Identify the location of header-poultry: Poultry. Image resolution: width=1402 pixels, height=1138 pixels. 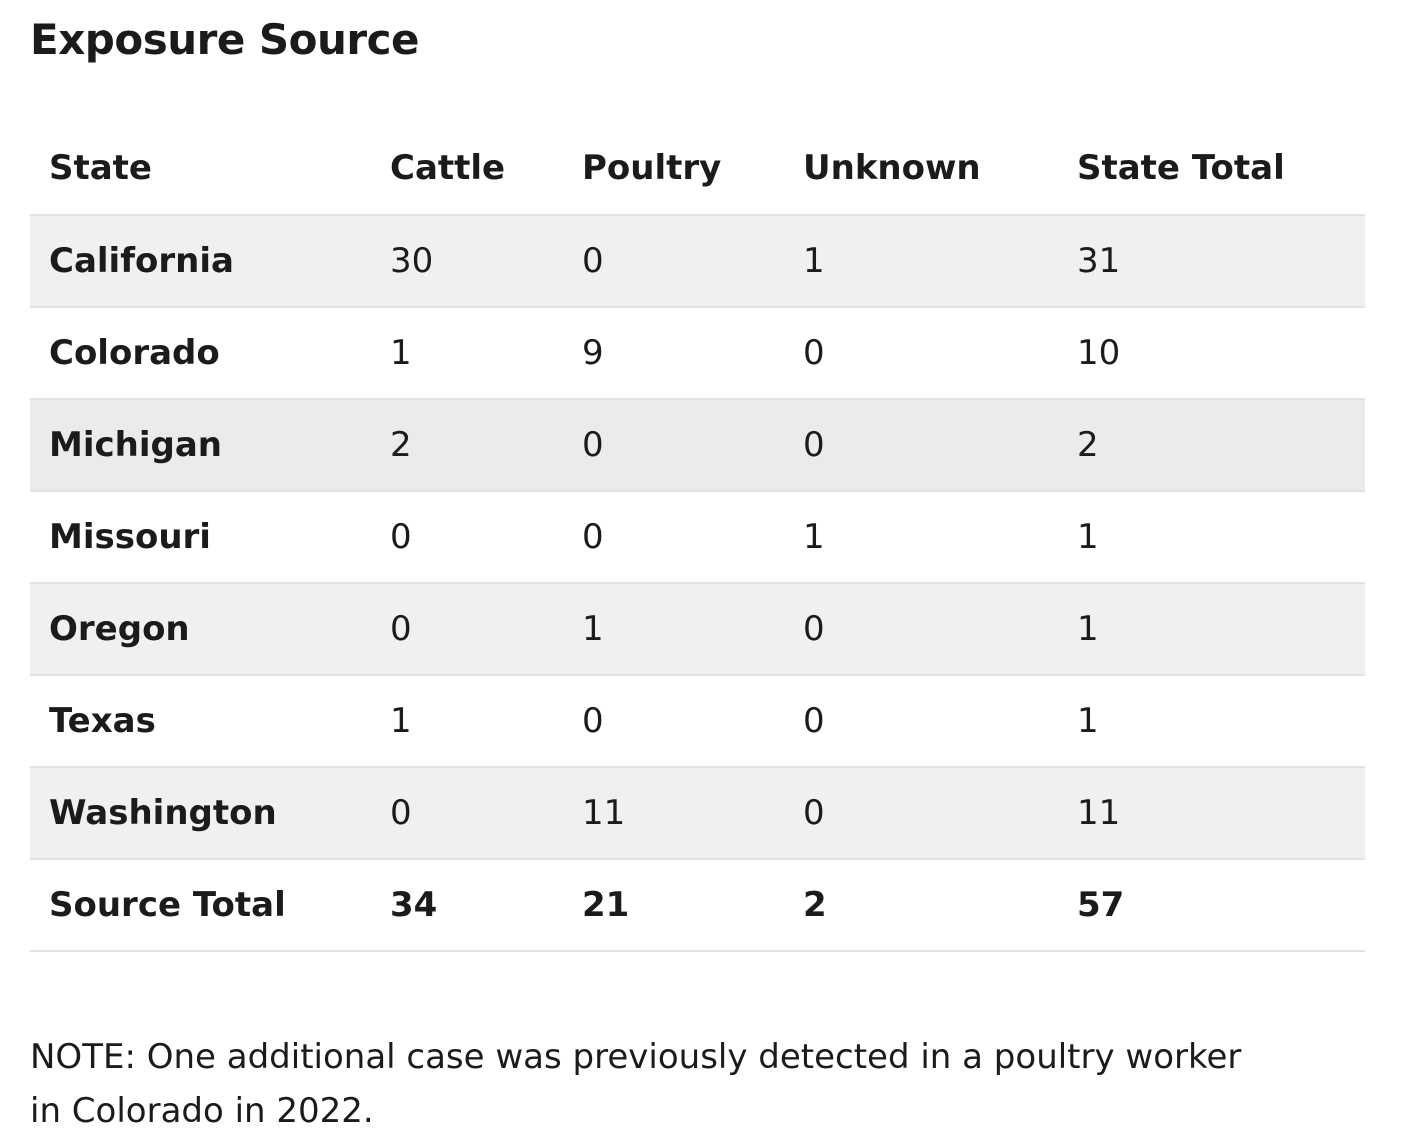
(673, 169).